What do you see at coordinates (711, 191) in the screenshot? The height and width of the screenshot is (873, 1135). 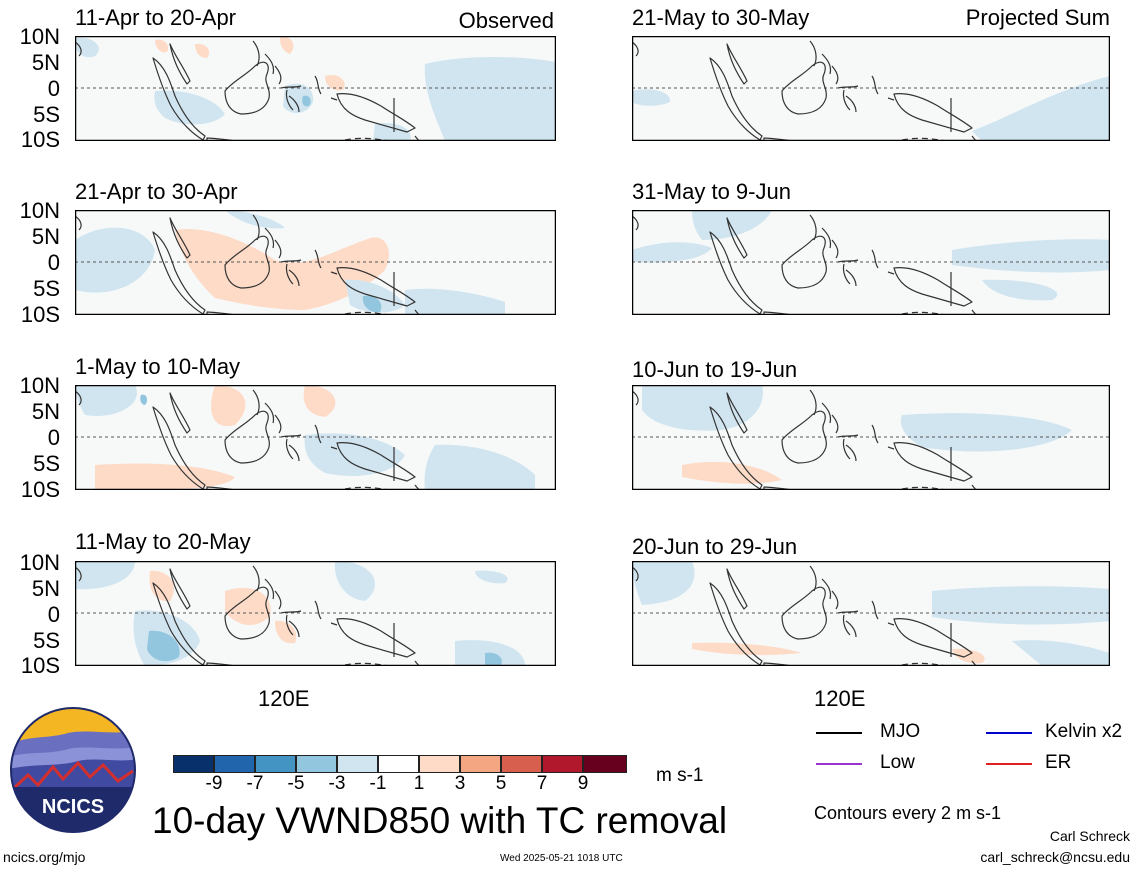 I see `panel-title-right-2: 31-May to 9-Jun` at bounding box center [711, 191].